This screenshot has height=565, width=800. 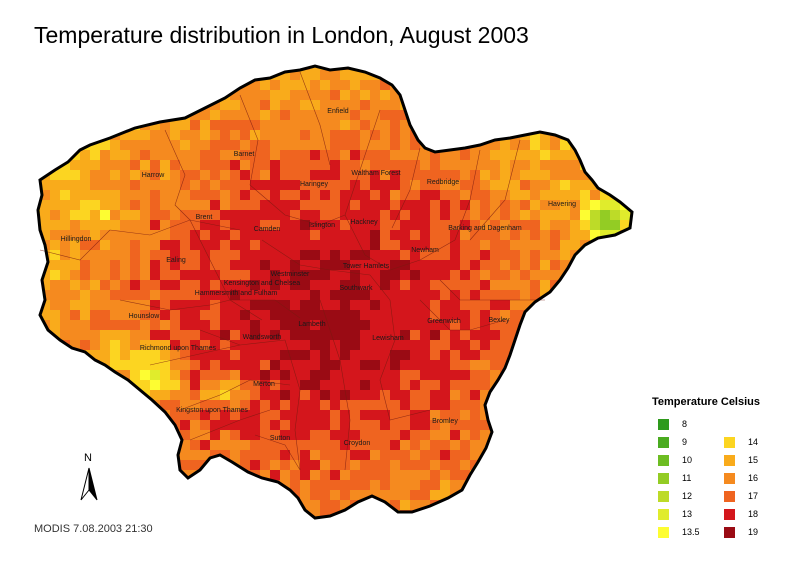 What do you see at coordinates (262, 283) in the screenshot?
I see `borough-label: Kensington and Chelsea` at bounding box center [262, 283].